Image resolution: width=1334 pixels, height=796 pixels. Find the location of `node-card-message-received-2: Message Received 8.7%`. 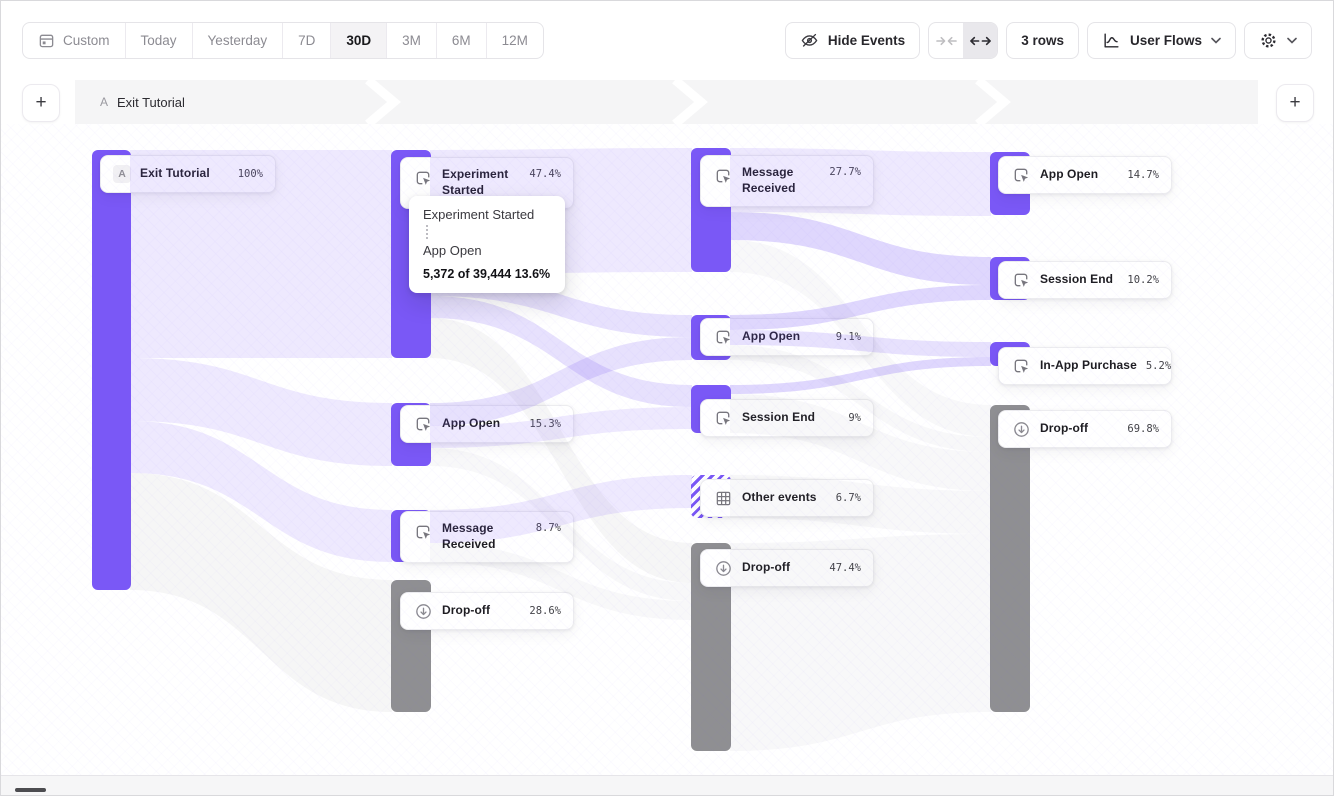

node-card-message-received-2: Message Received 8.7% is located at coordinates (487, 537).